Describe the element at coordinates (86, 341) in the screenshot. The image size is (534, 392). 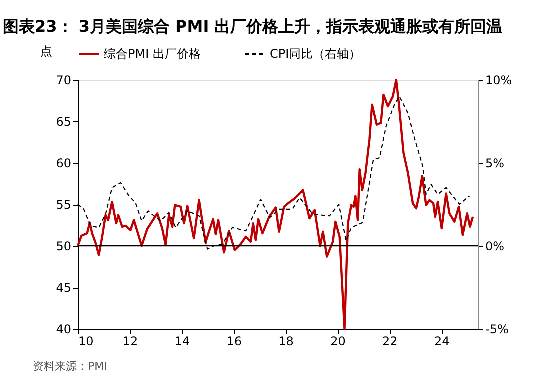
I see `x-tick-label: 10` at that location.